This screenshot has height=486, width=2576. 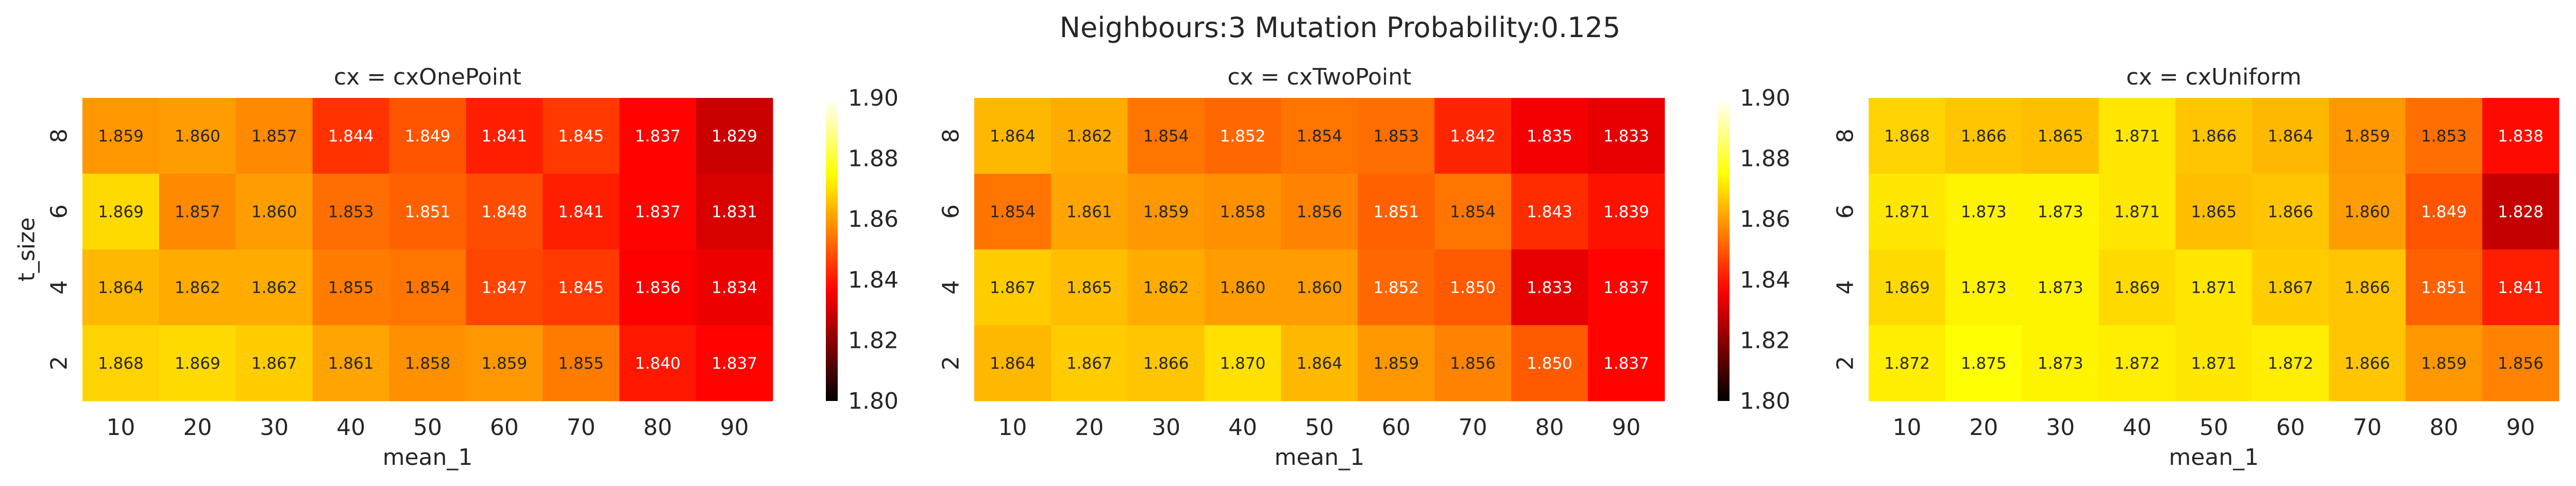 I want to click on cell-value-label: 1.837, so click(x=1626, y=364).